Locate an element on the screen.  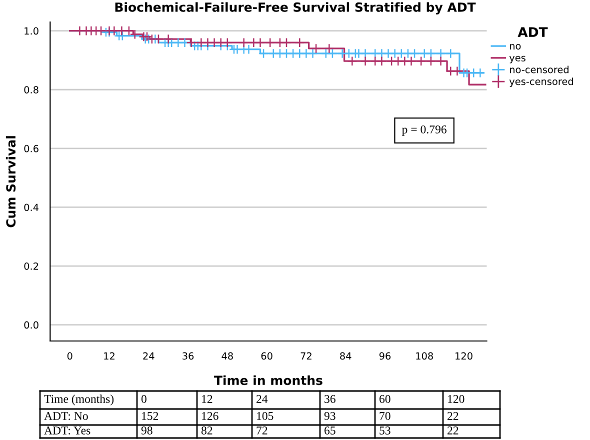
y-tick-label: 0.6 is located at coordinates (31, 148).